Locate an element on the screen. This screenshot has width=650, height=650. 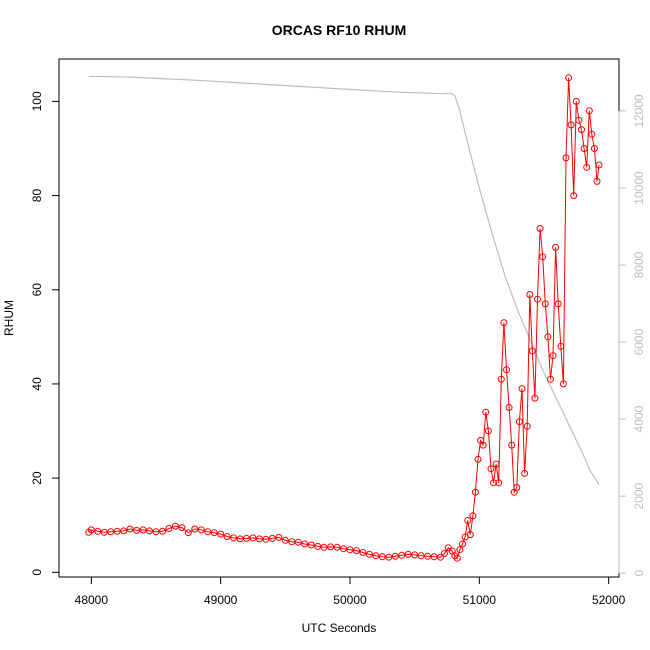
y-tick-label: 0 is located at coordinates (37, 572).